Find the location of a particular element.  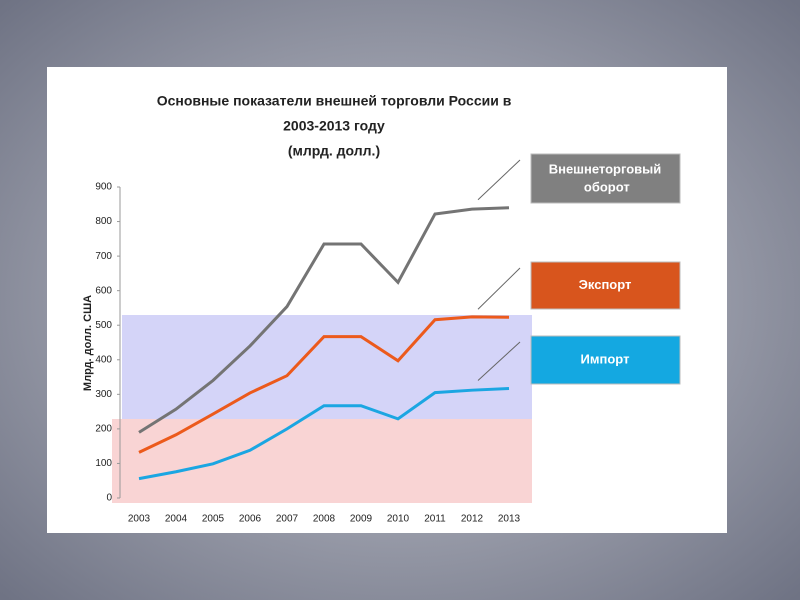

y-tick-label: 800 is located at coordinates (103, 221).